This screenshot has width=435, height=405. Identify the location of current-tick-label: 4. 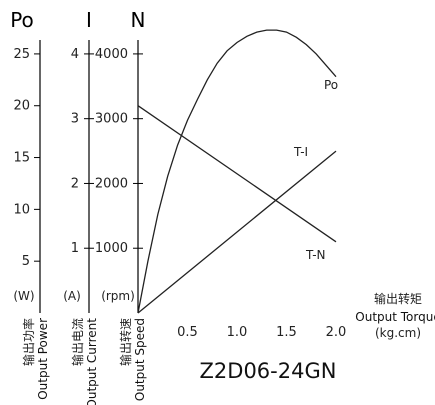
(75, 54).